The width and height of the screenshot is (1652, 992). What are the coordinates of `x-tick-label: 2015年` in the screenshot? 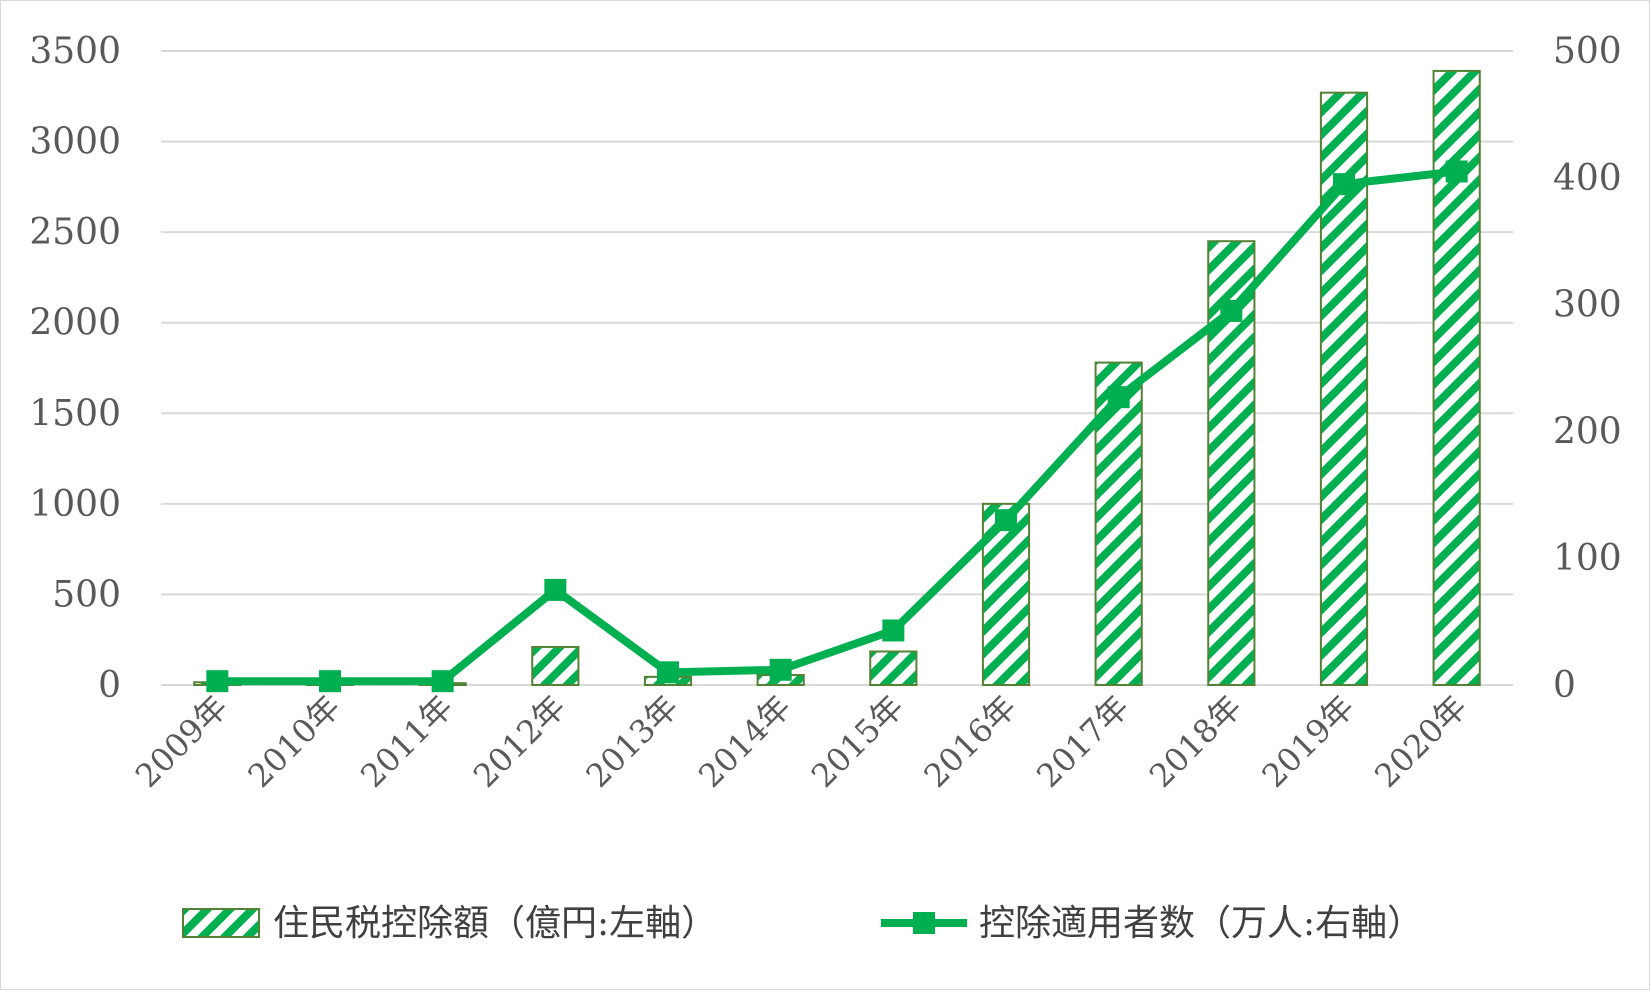 It's located at (857, 741).